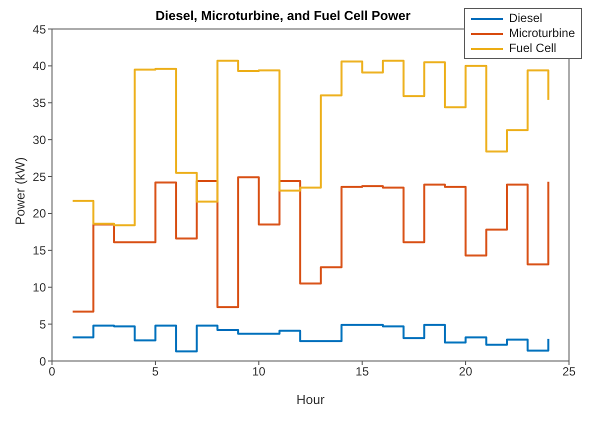 This screenshot has width=590, height=421. I want to click on x-tick-label: 0, so click(52, 371).